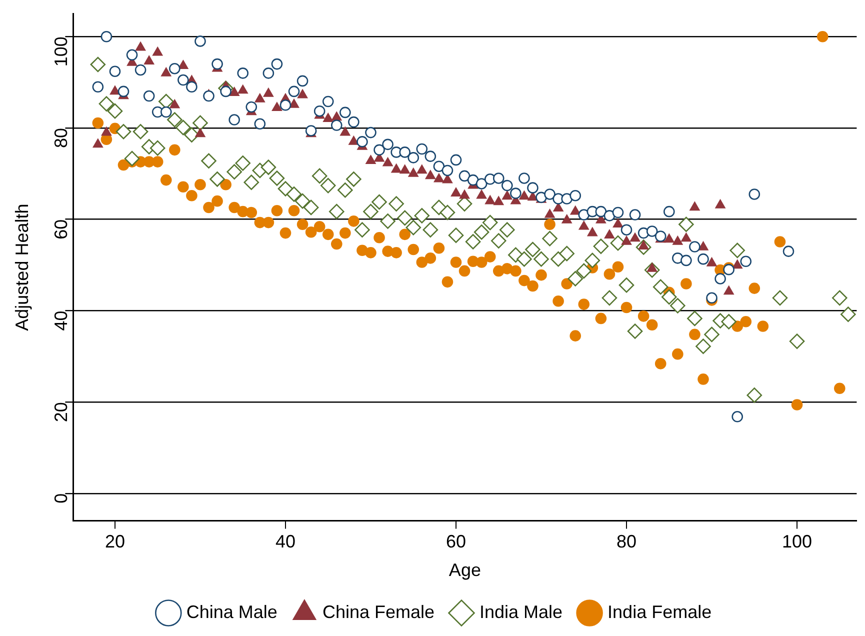 This screenshot has width=865, height=636. Describe the element at coordinates (378, 612) in the screenshot. I see `legend-label: China Female` at that location.